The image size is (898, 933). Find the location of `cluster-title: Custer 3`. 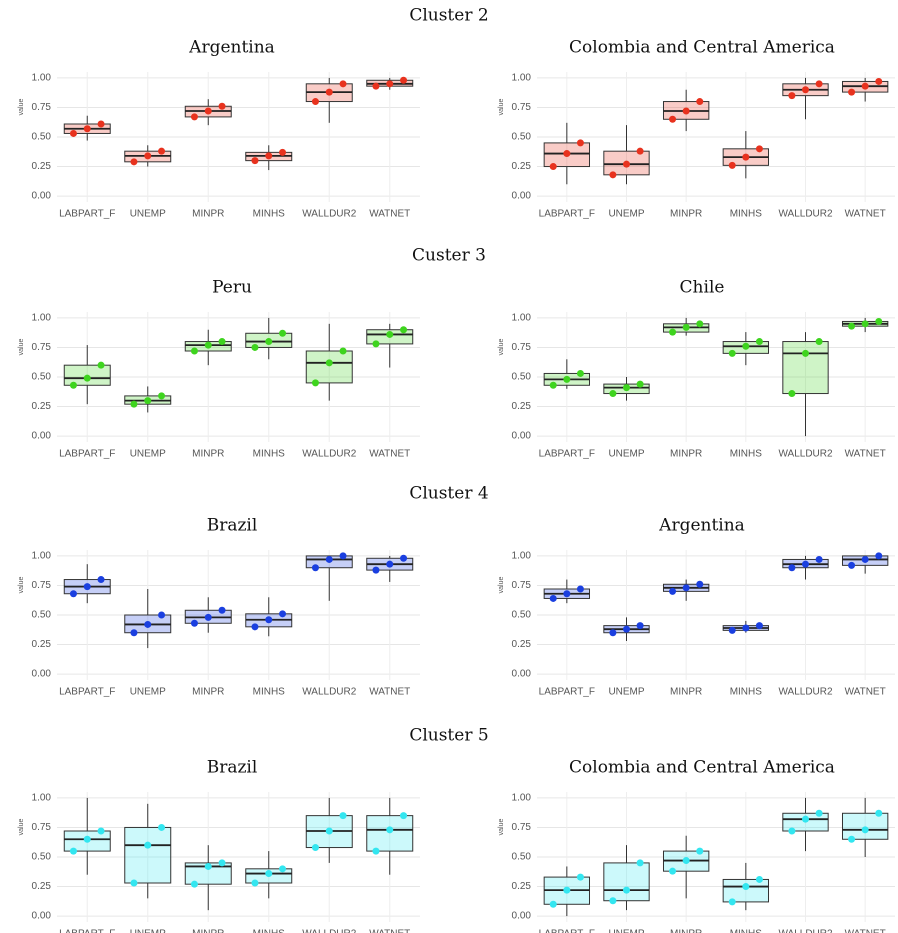

cluster-title: Custer 3 is located at coordinates (449, 256).